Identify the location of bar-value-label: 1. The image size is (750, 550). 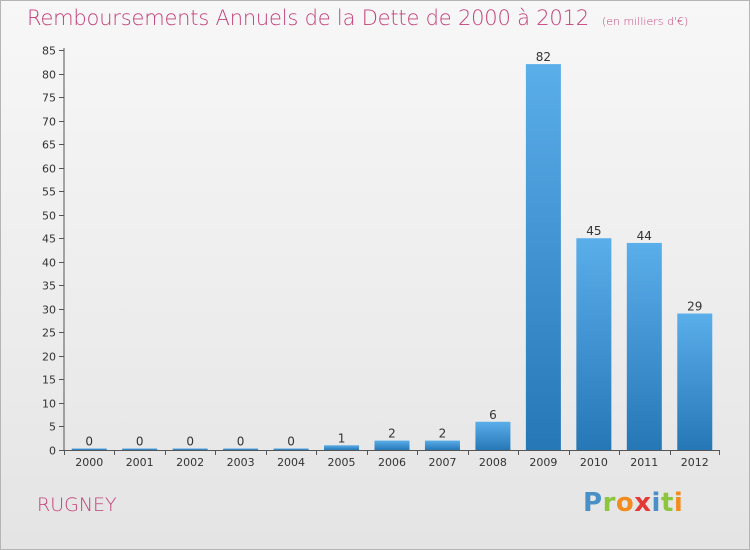
(342, 438).